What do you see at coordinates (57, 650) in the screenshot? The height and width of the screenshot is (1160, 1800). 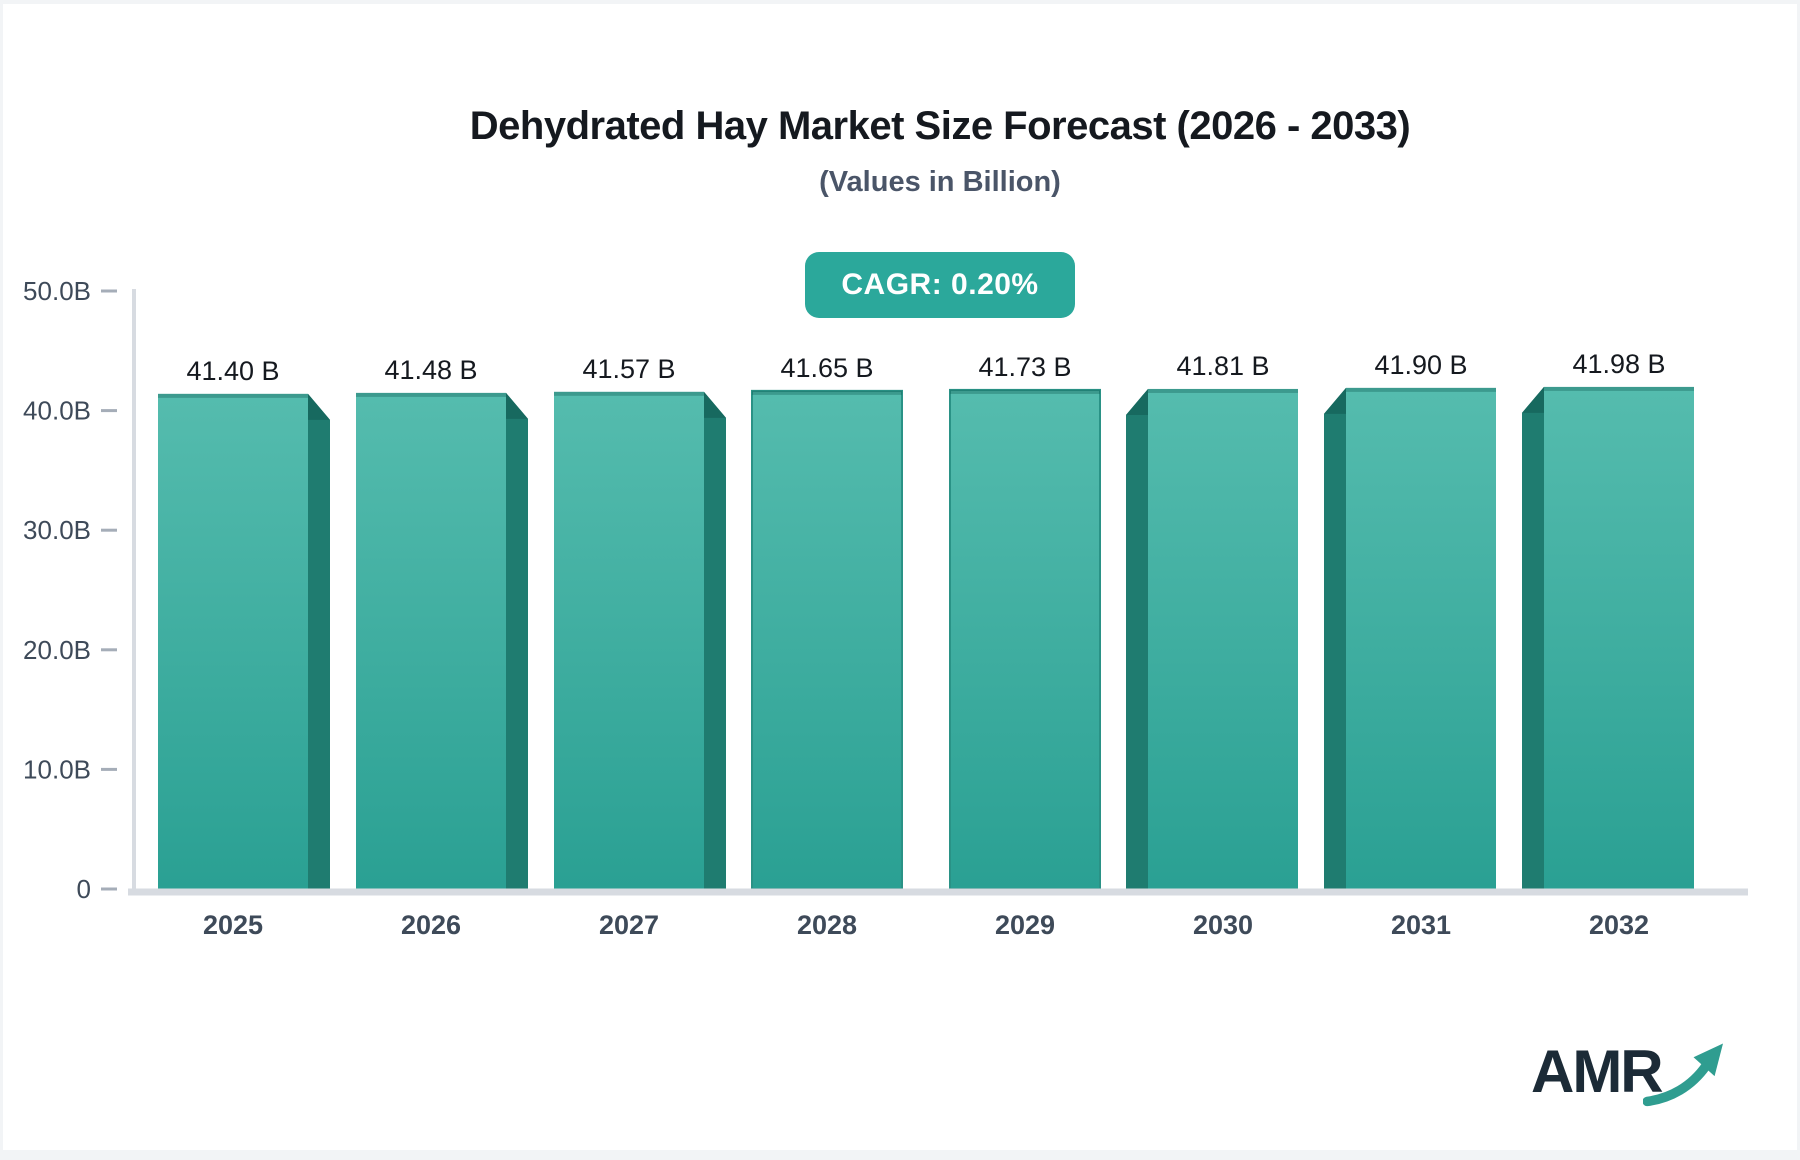 I see `y-tick-label: 20.0B` at bounding box center [57, 650].